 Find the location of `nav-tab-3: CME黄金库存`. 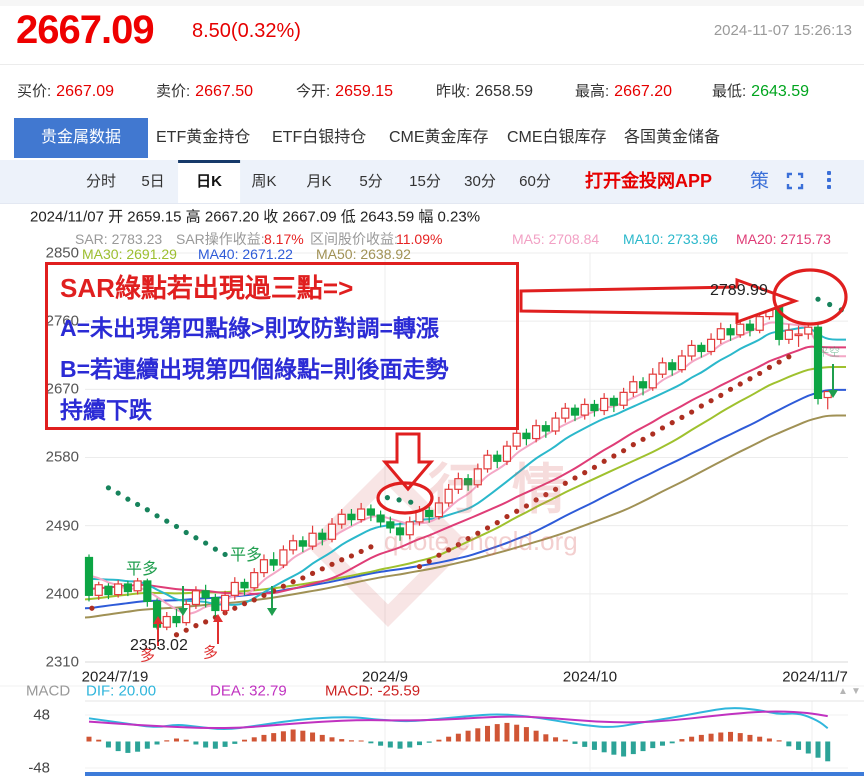

nav-tab-3: CME黄金库存 is located at coordinates (439, 137).